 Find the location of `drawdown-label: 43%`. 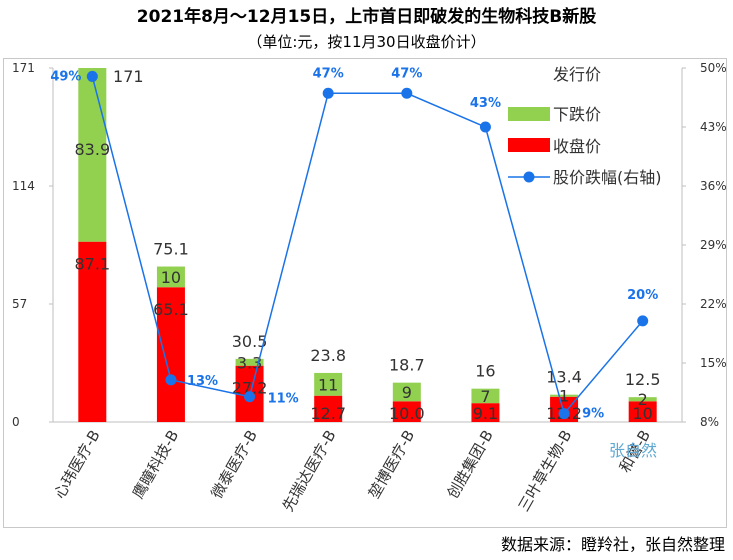

drawdown-label: 43% is located at coordinates (485, 103).